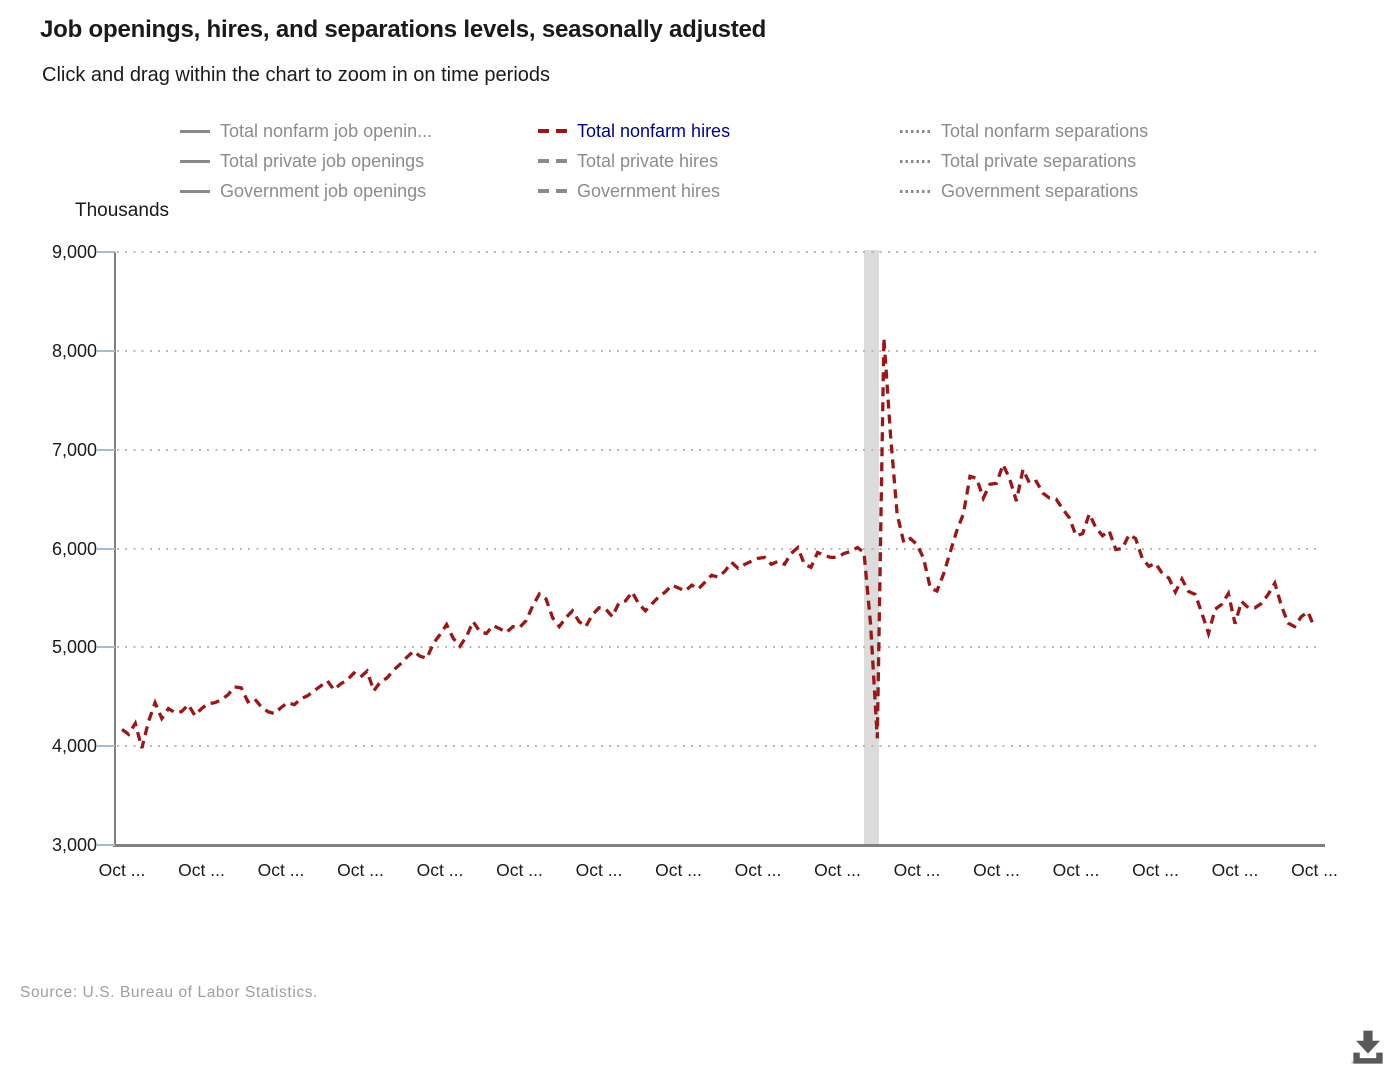  I want to click on source-note: Source: U.S. Bureau of Labor Statistics., so click(169, 992).